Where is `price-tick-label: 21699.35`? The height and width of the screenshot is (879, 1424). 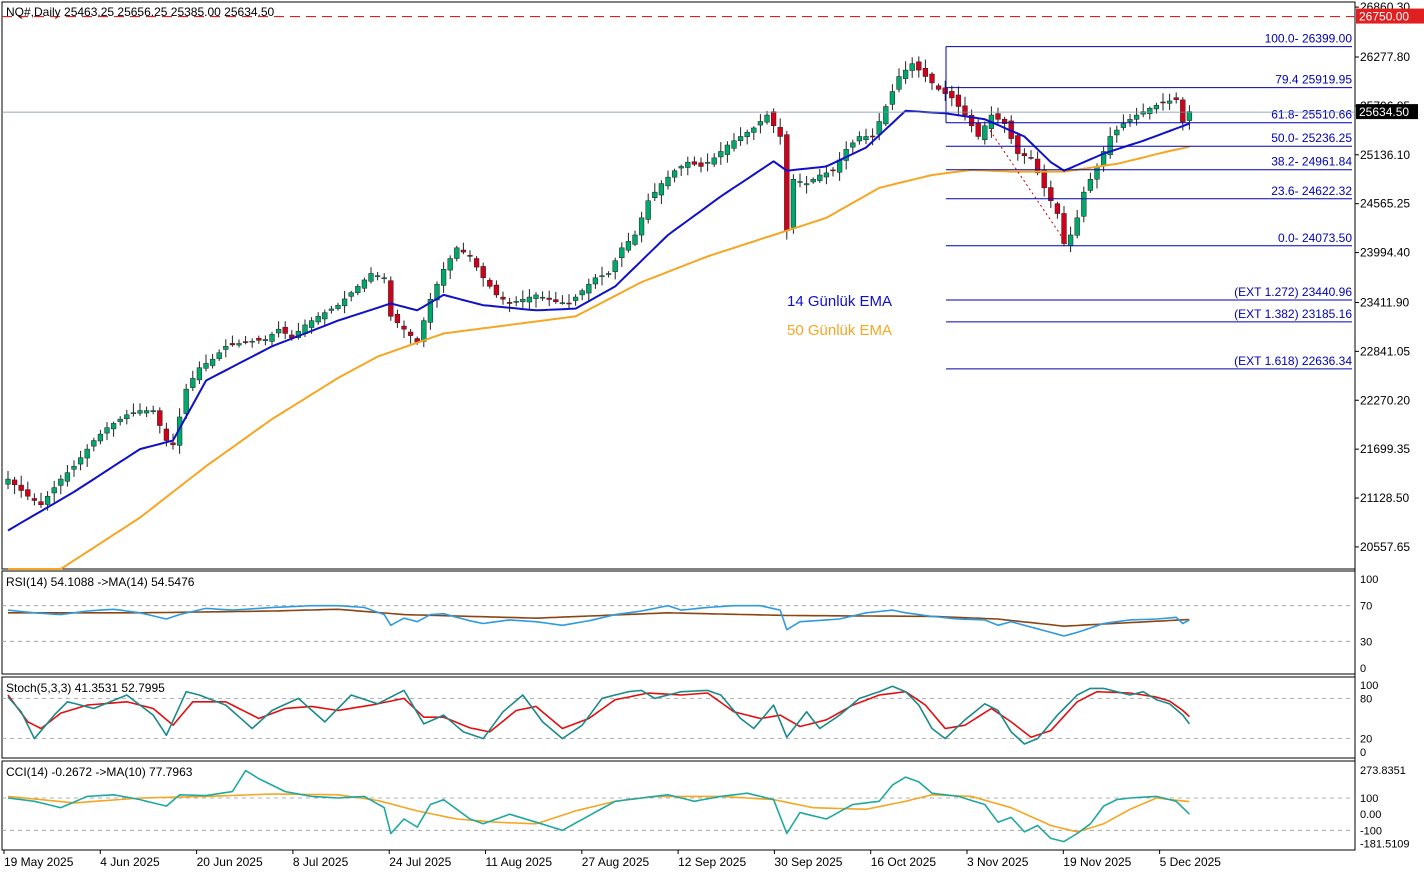 price-tick-label: 21699.35 is located at coordinates (1385, 449).